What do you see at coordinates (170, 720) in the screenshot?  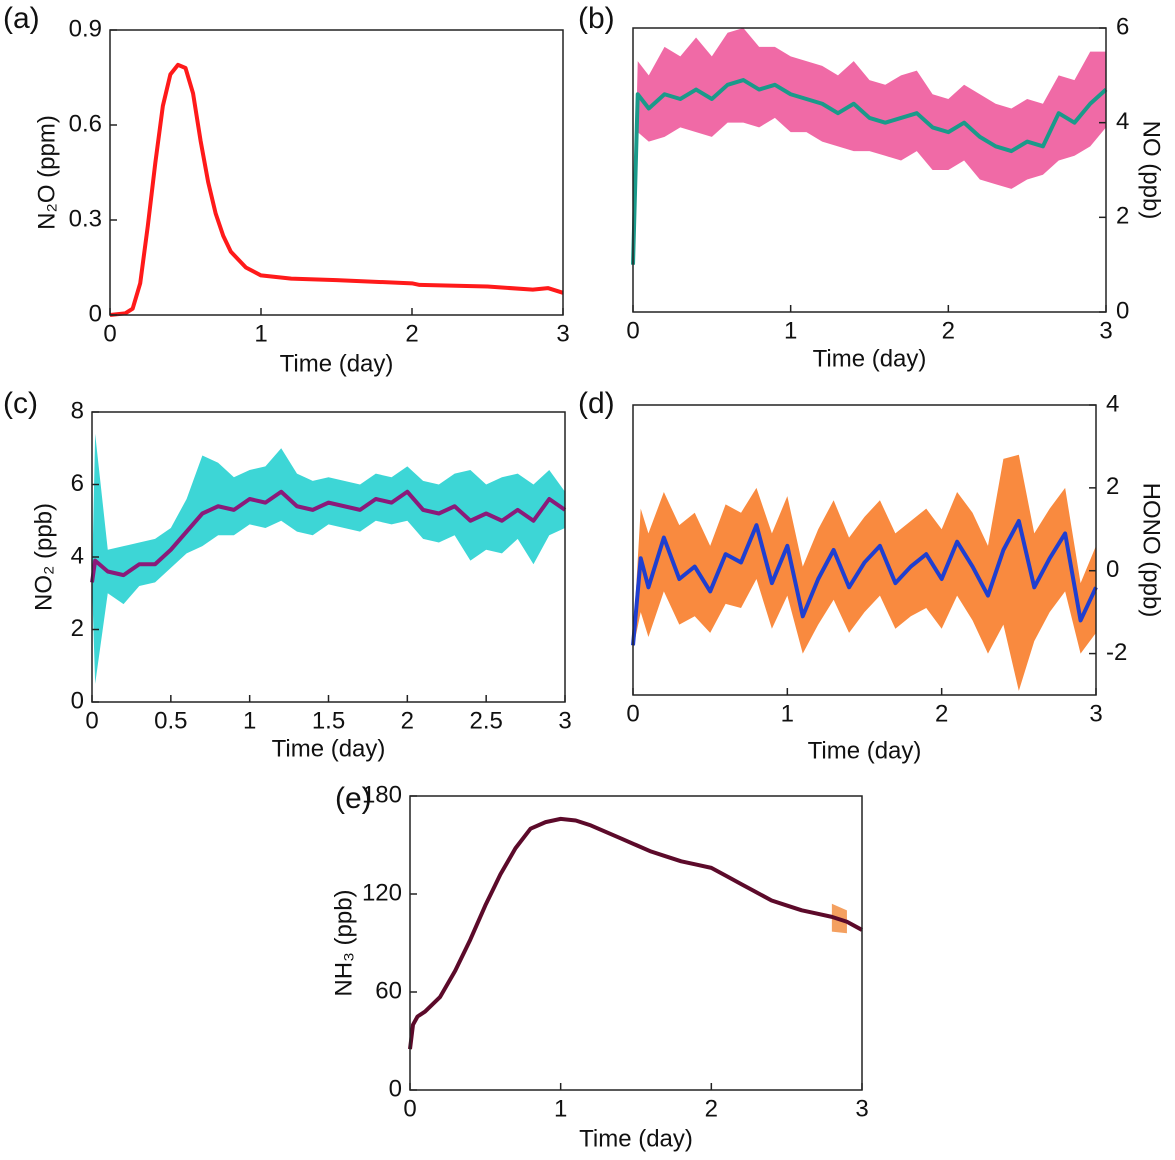 I see `x-tick-label: 0.5` at bounding box center [170, 720].